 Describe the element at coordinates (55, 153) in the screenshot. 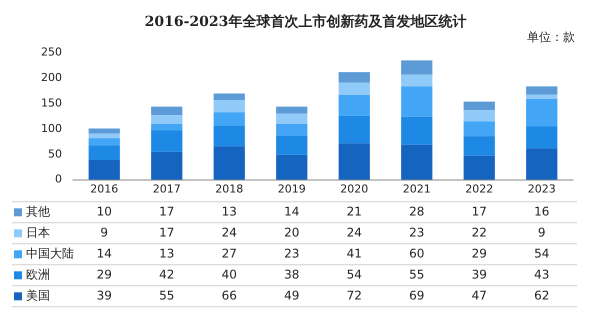

I see `y-tick-label: 50` at that location.